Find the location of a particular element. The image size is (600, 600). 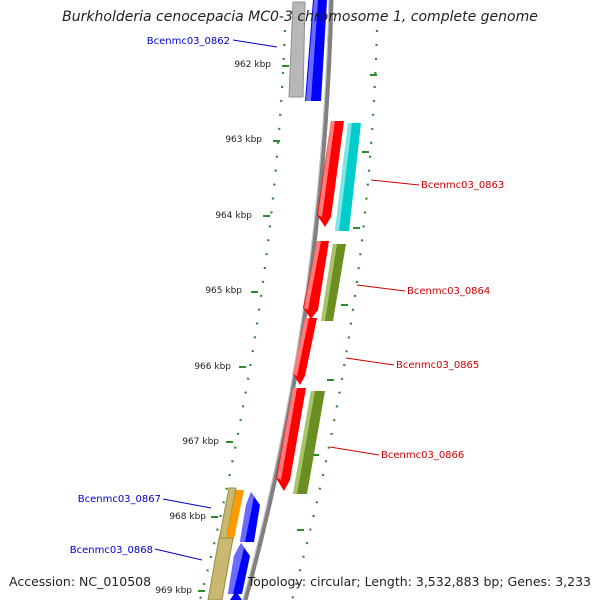

cds-0864-olive-highlight is located at coordinates (329, 282).